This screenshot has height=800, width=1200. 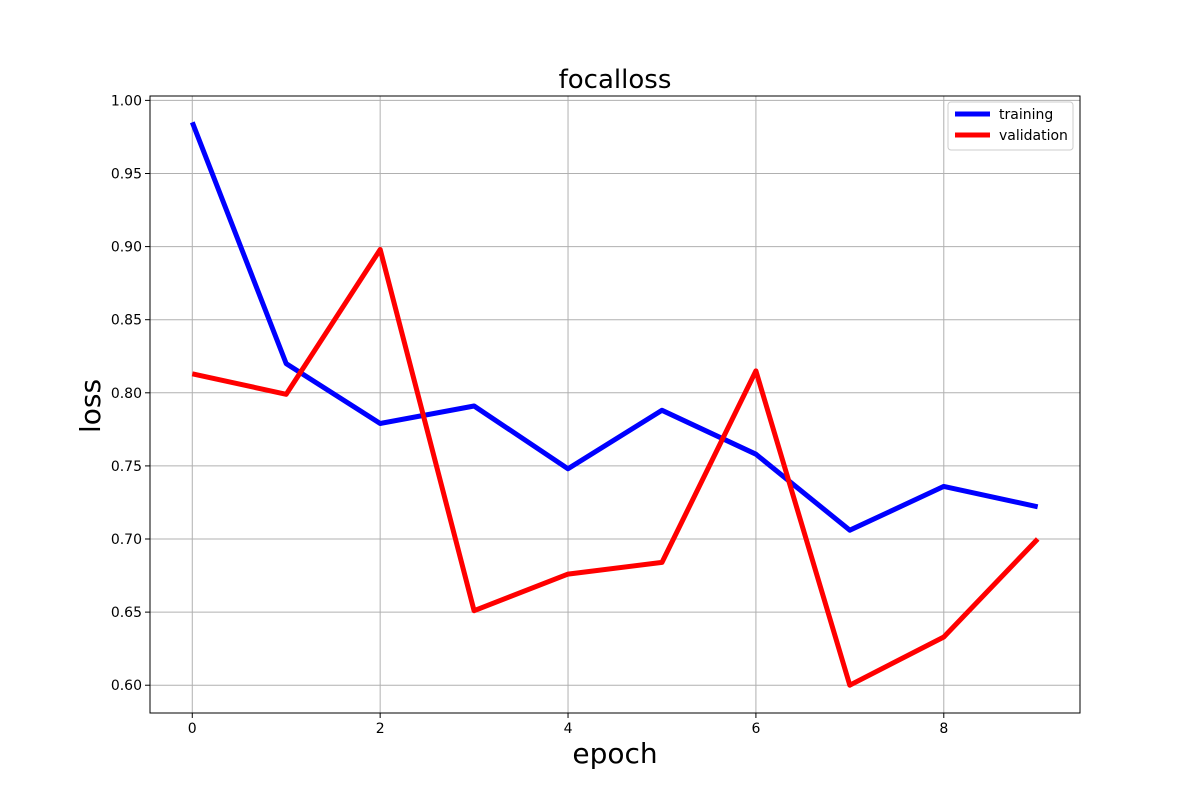 I want to click on y-tick-label: 1.00, so click(x=126, y=101).